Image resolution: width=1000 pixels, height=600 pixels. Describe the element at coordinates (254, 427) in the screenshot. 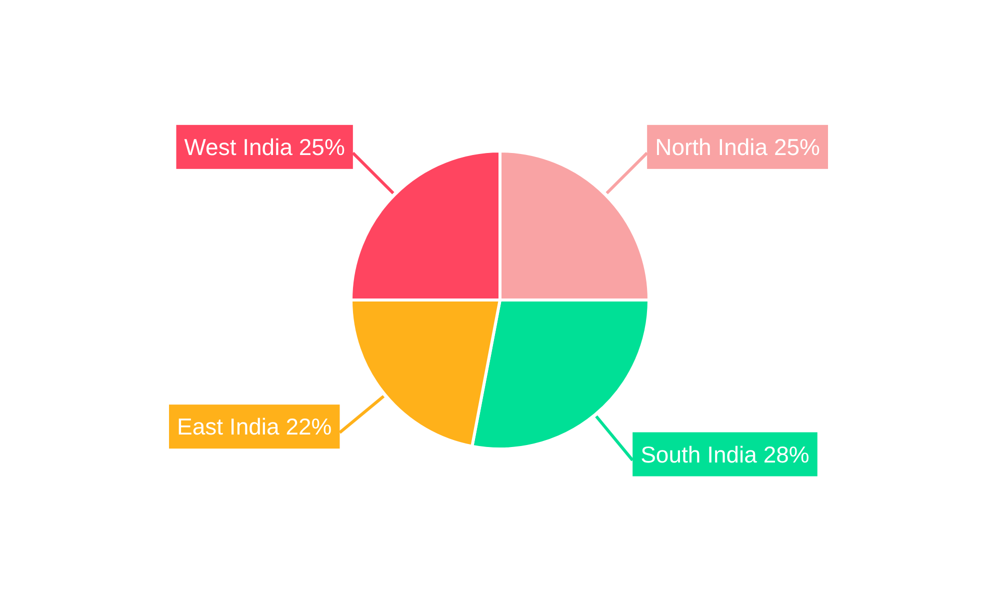

I see `slice-label: East India 22%` at that location.